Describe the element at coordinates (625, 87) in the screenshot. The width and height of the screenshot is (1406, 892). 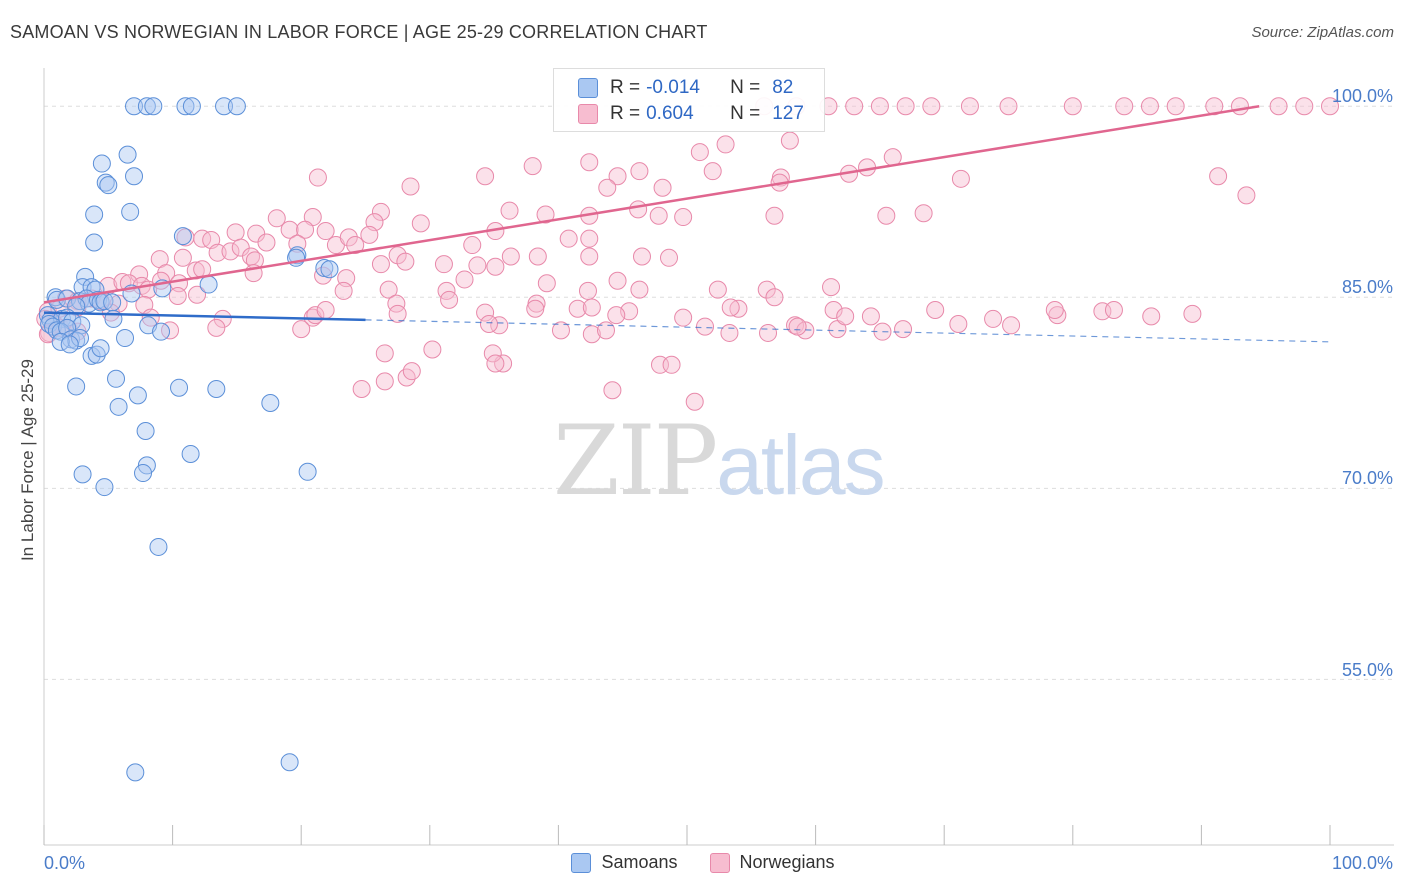
I see `r-label: R =` at that location.